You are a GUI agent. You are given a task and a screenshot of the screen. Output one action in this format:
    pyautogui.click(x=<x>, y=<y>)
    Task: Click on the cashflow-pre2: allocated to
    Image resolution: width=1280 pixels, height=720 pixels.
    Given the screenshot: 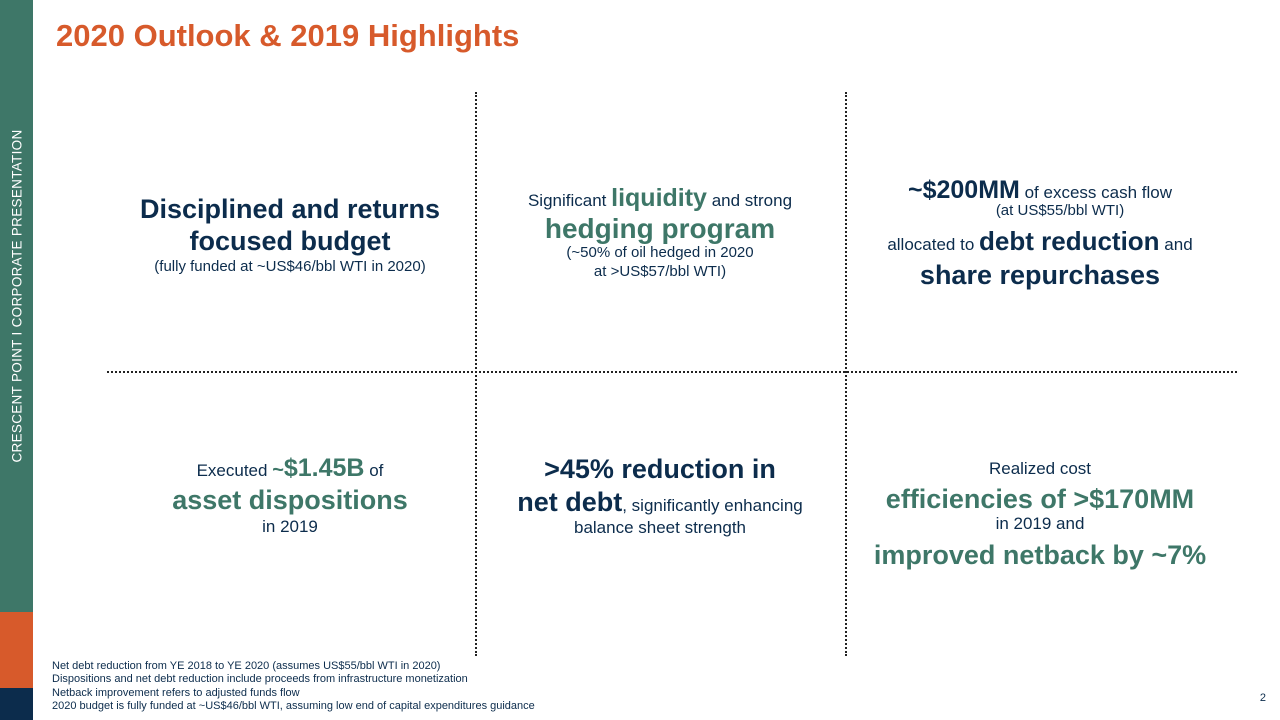 What is the action you would take?
    pyautogui.click(x=933, y=244)
    